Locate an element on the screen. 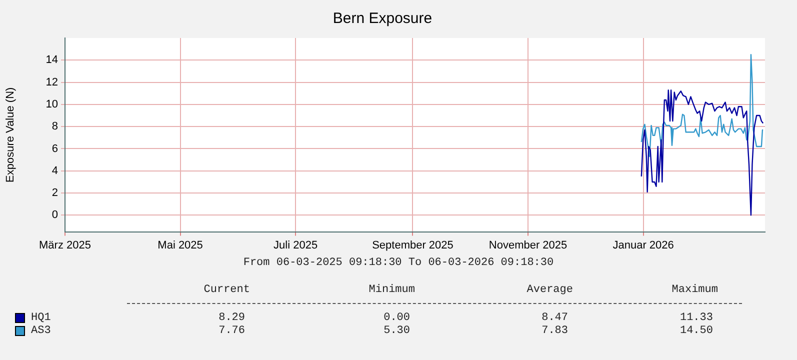 This screenshot has width=797, height=360. chart-title: Bern Exposure is located at coordinates (382, 19).